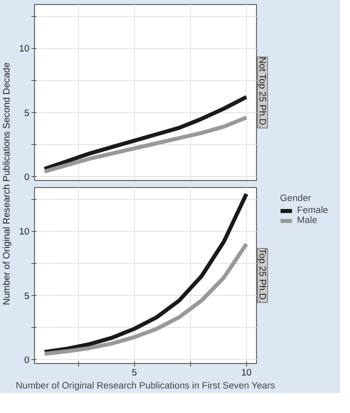 The image size is (350, 413). I want to click on text: Not Top 25 Ph.D., so click(263, 92).